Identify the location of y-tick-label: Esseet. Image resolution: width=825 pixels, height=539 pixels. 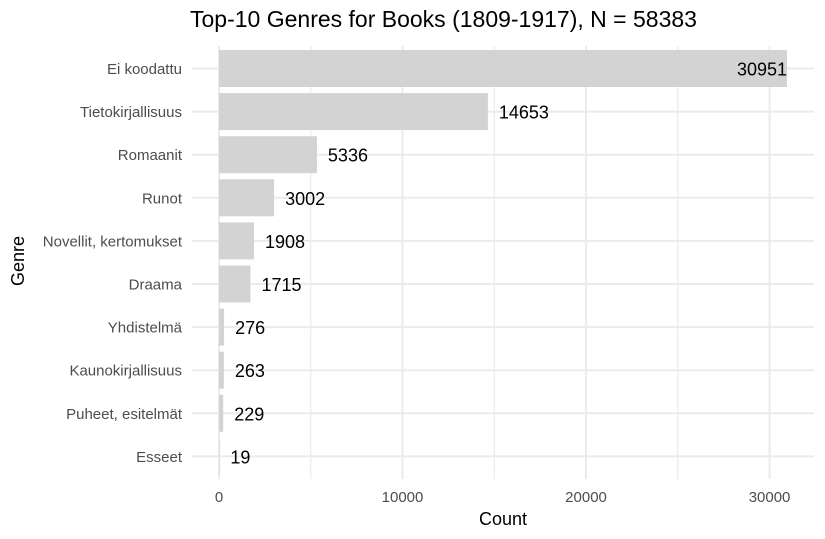
(159, 457).